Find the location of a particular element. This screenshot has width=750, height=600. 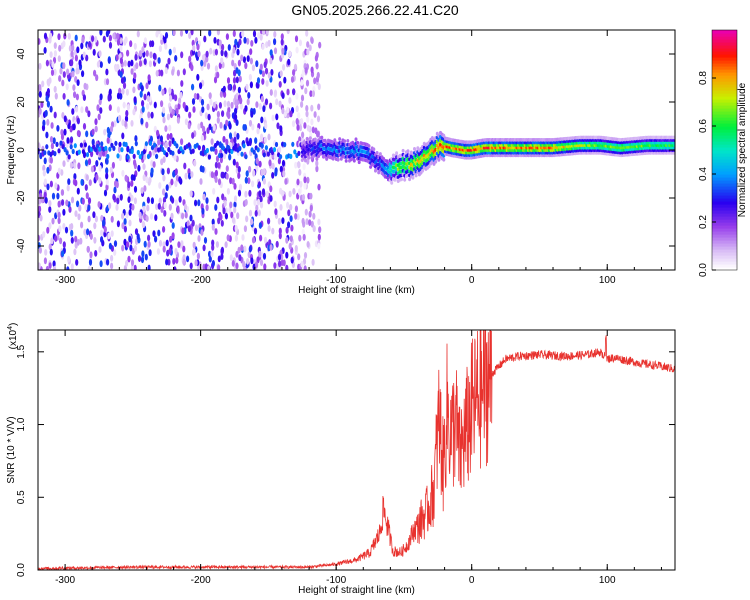

colorbar-tick-label: 0.4 is located at coordinates (703, 174).